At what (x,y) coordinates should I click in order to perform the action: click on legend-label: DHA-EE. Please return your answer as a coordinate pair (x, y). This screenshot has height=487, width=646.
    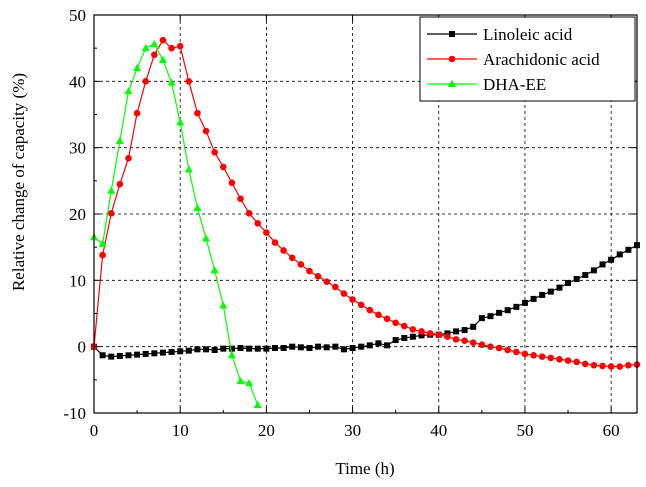
    Looking at the image, I should click on (514, 84).